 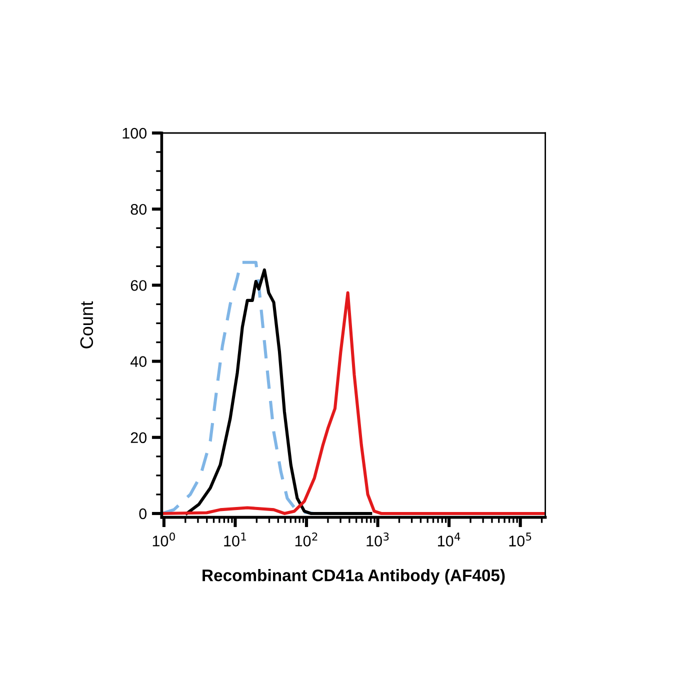 I want to click on x-tick-label: 10$^{0}$, so click(x=163, y=539).